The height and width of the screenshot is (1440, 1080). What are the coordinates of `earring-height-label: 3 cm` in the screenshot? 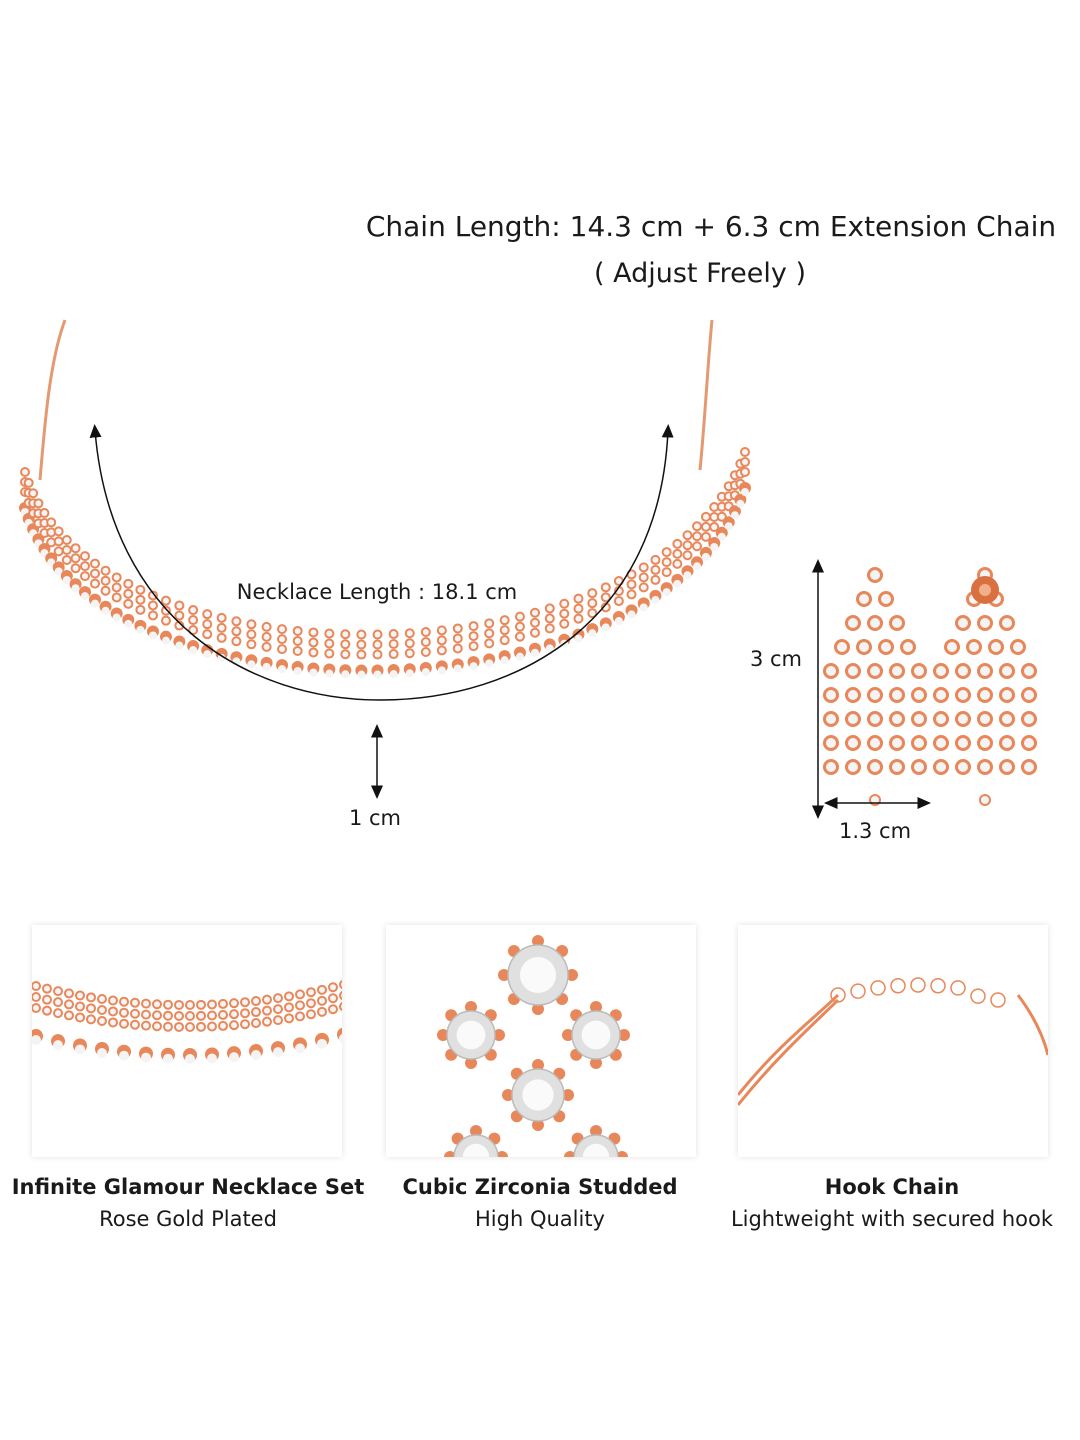 It's located at (776, 659).